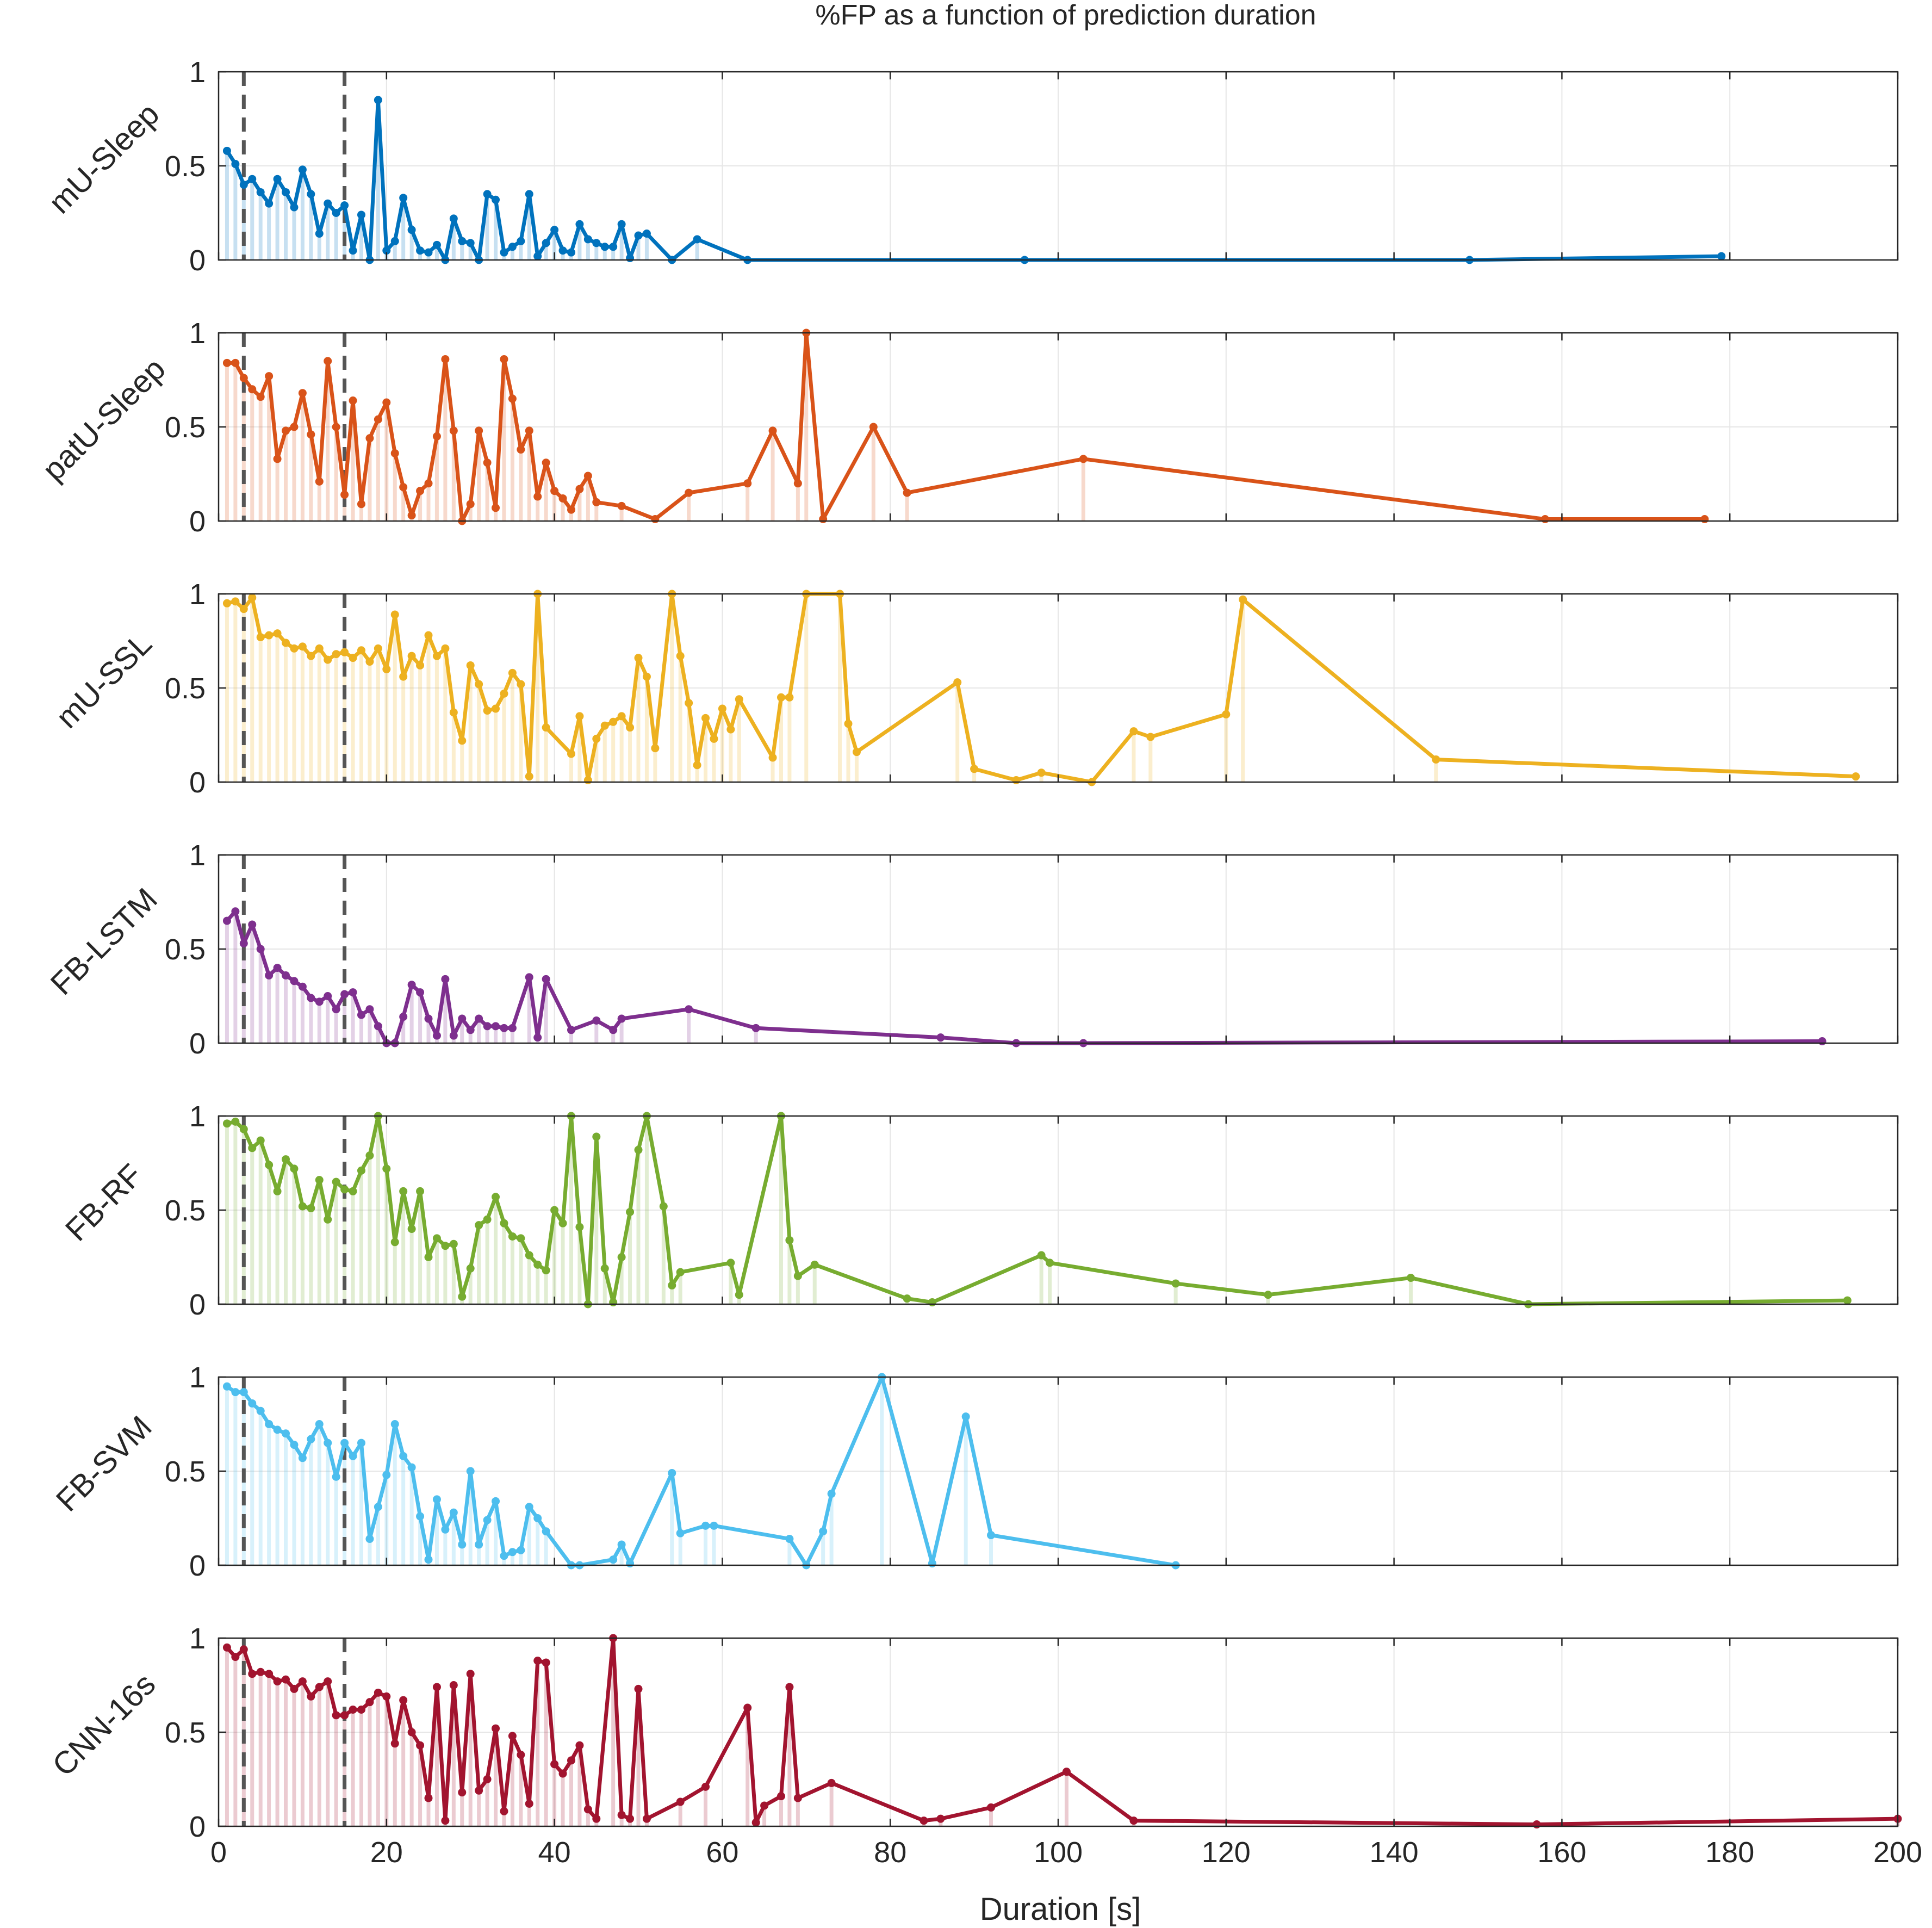 The height and width of the screenshot is (1928, 1932). I want to click on grid, so click(1058, 688).